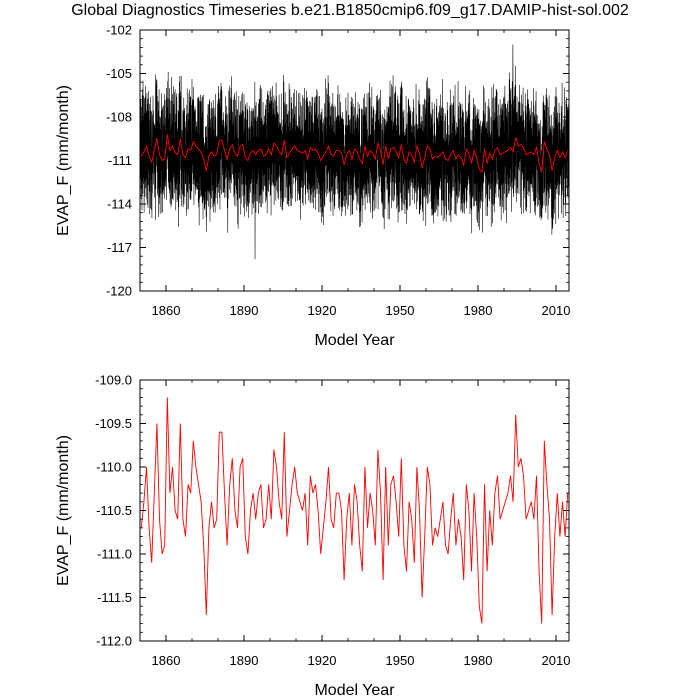  Describe the element at coordinates (63, 510) in the screenshot. I see `bottom-y-axis-title: EVAP_F (mm/month)` at that location.